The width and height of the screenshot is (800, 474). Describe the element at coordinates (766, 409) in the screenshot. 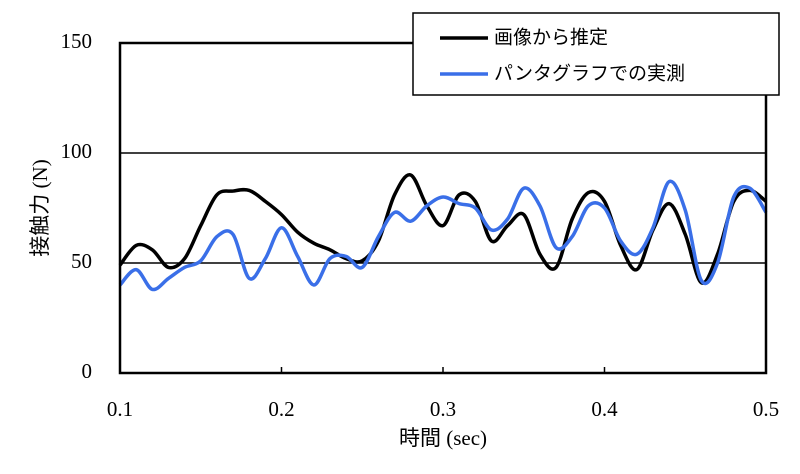

I see `x-tick-label: 0.5` at that location.